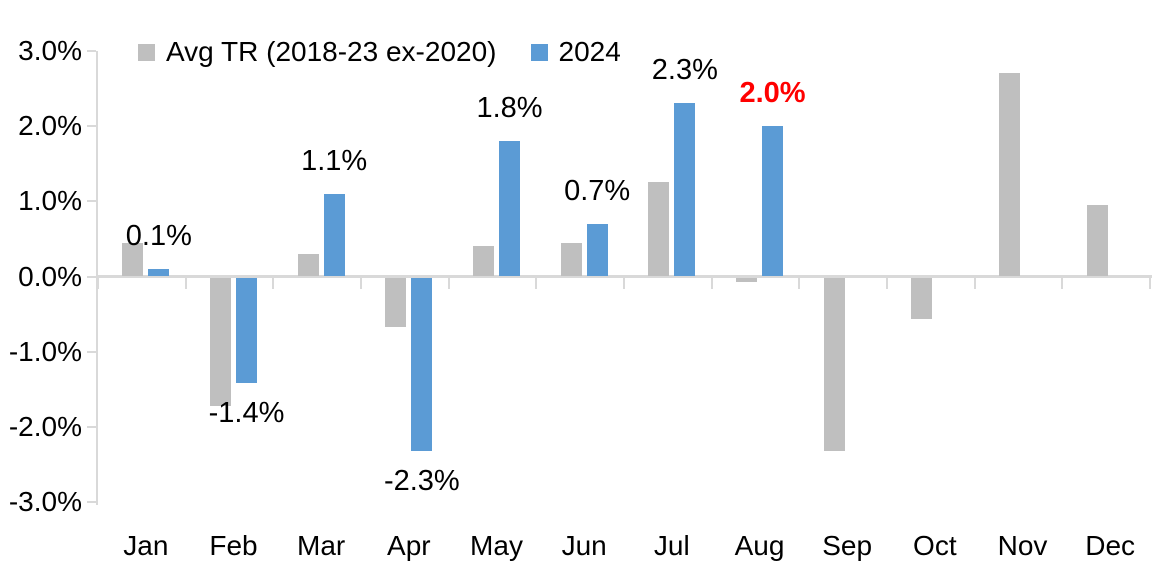 This screenshot has height=570, width=1152. I want to click on x-axis-month-label: Sep, so click(847, 545).